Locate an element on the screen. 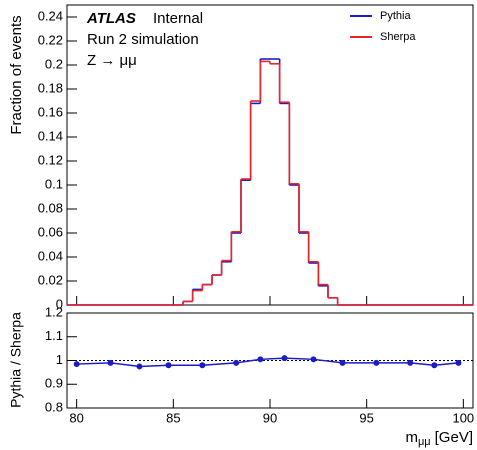  y-tick-label: 0.9 is located at coordinates (54, 383).